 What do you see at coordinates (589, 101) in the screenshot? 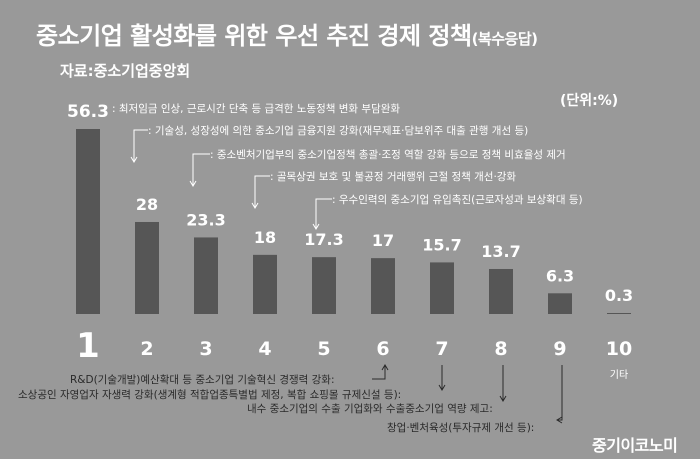
I see `unit-label: (단위:%)` at bounding box center [589, 101].